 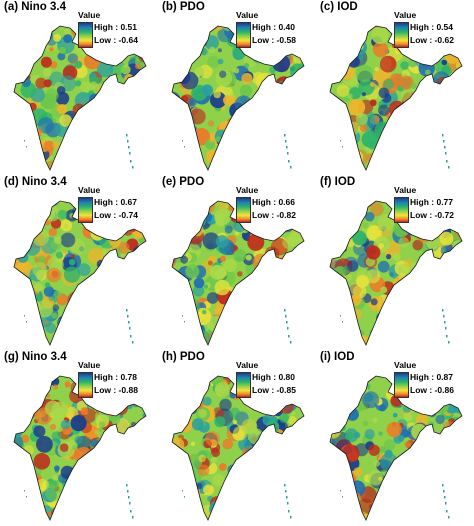 I want to click on legend-low-value: Low : -0.72, so click(x=432, y=215).